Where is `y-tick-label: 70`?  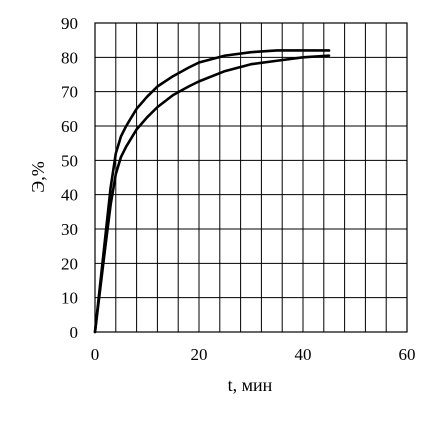
y-tick-label: 70 is located at coordinates (69, 92).